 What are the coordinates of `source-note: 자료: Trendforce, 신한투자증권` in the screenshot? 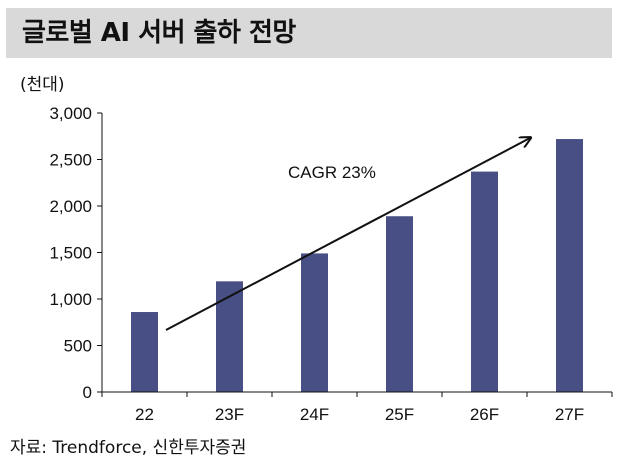 It's located at (128, 448).